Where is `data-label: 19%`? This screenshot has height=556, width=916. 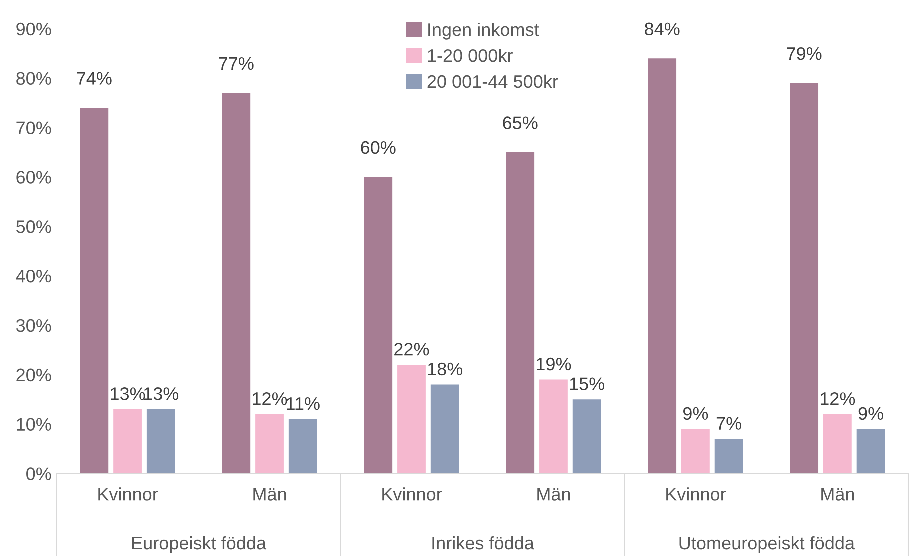
data-label: 19% is located at coordinates (554, 364).